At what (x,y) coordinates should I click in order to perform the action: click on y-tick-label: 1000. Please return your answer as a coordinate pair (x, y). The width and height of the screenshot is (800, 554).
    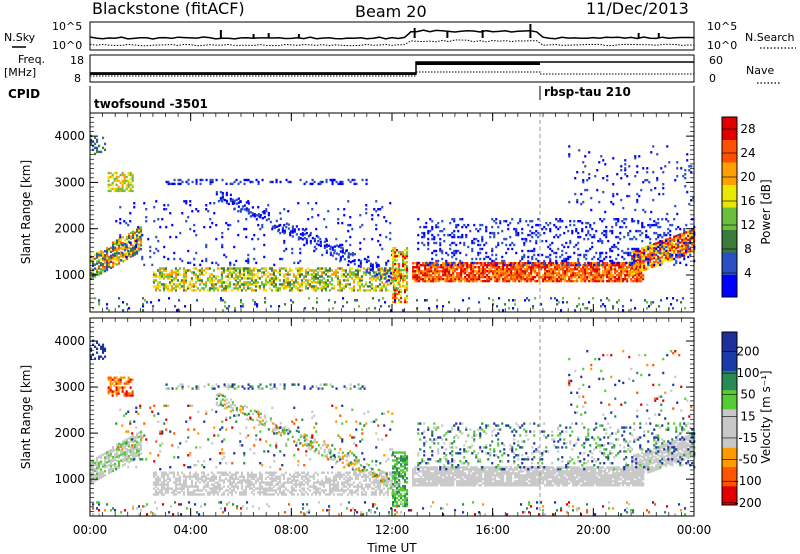
    Looking at the image, I should click on (69, 275).